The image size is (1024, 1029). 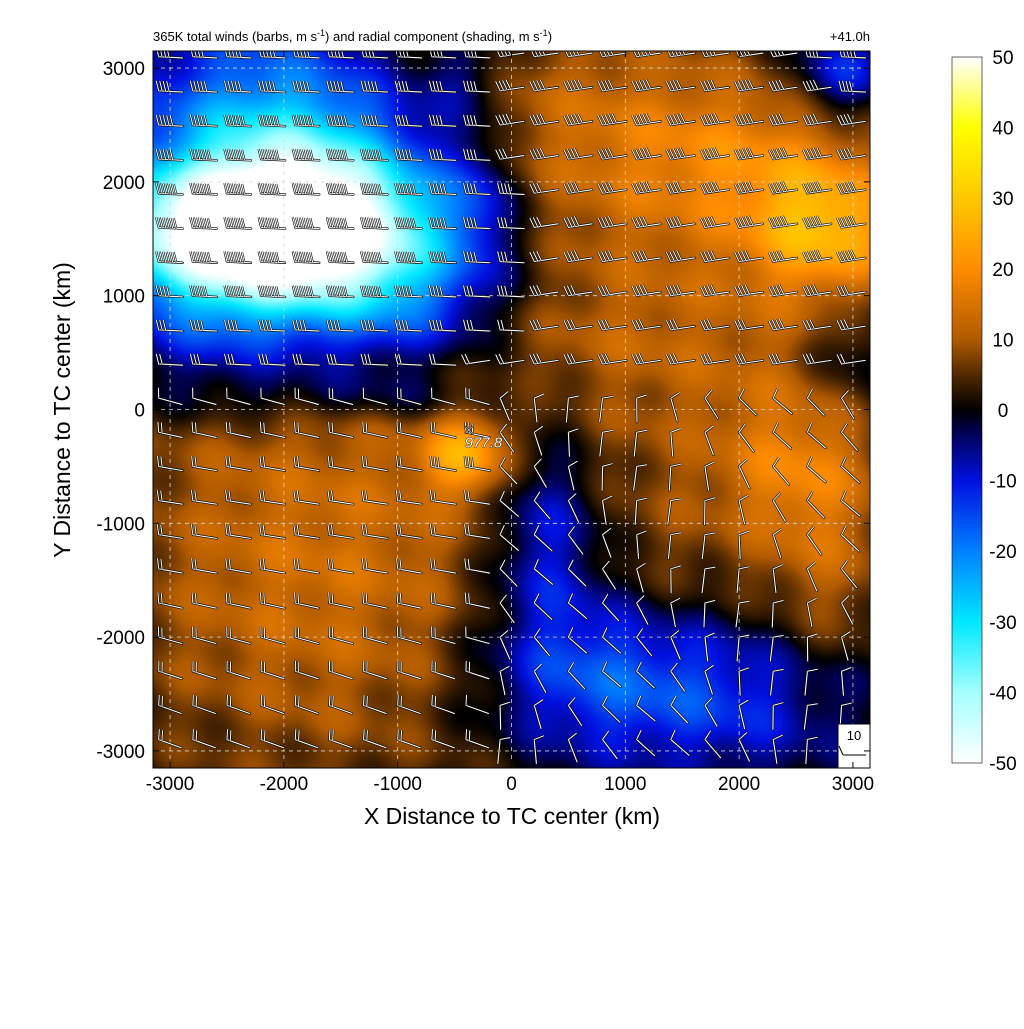 I want to click on colorbar-tick-label: 0, so click(x=1003, y=411).